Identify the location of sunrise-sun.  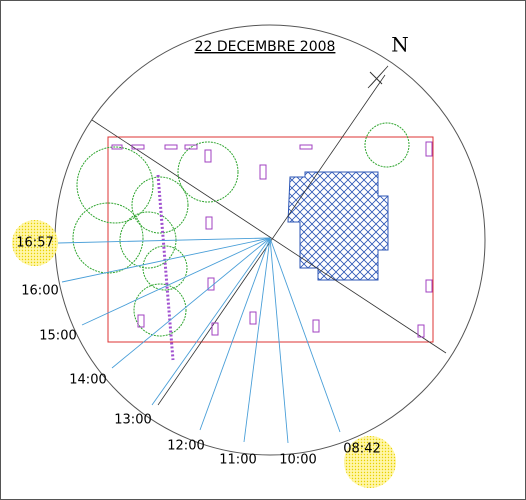
(370, 462).